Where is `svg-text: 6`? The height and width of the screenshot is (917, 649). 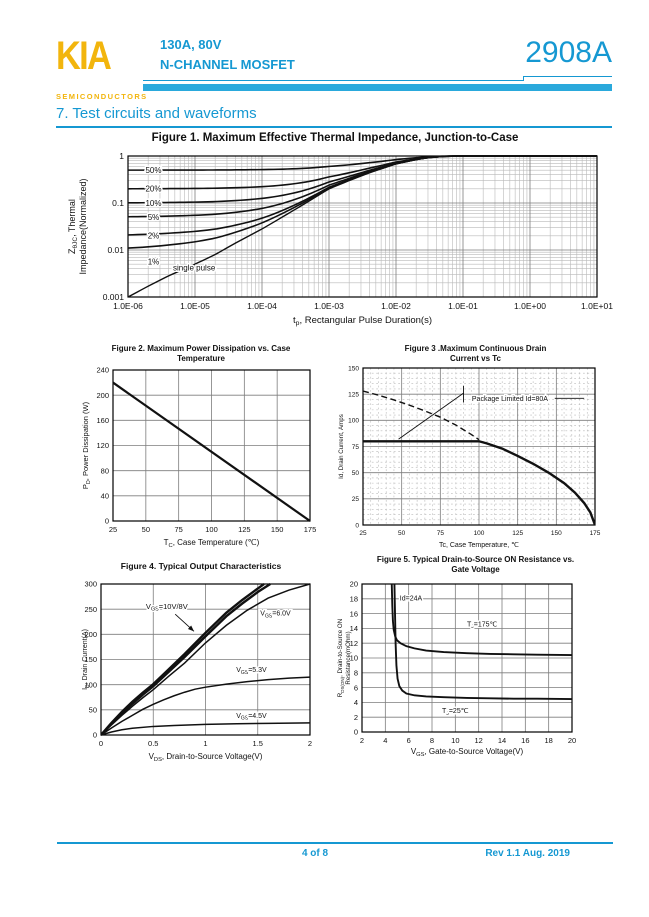 svg-text: 6 is located at coordinates (356, 687).